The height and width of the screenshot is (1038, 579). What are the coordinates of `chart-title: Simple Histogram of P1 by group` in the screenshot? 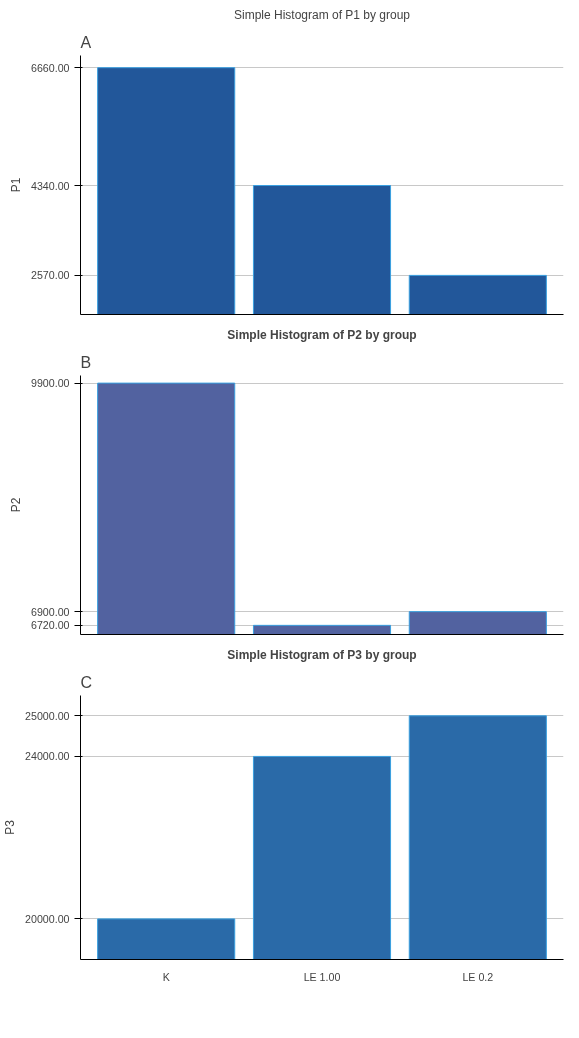 It's located at (322, 14).